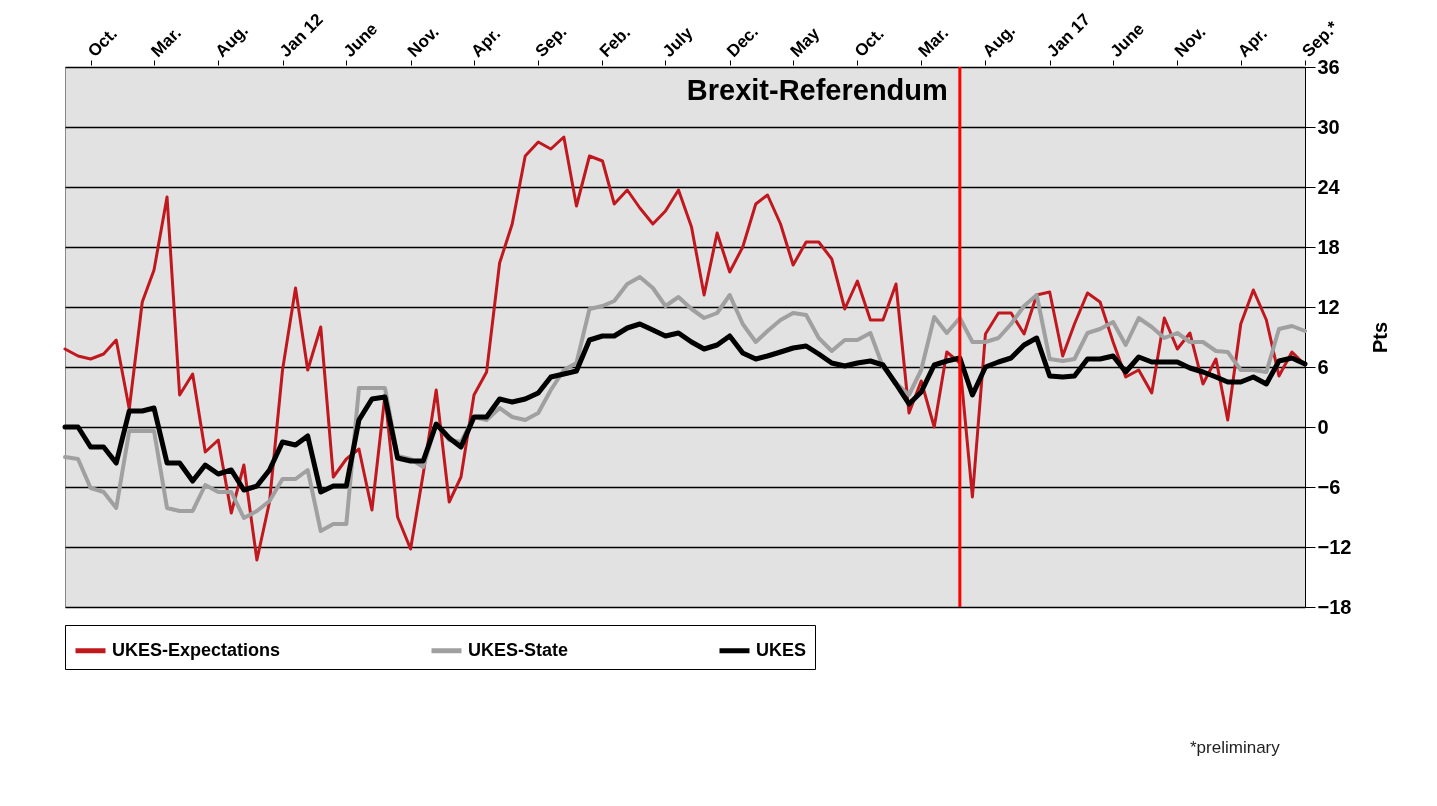 This screenshot has height=806, width=1437. Describe the element at coordinates (1328, 66) in the screenshot. I see `y-tick-label: 36` at that location.